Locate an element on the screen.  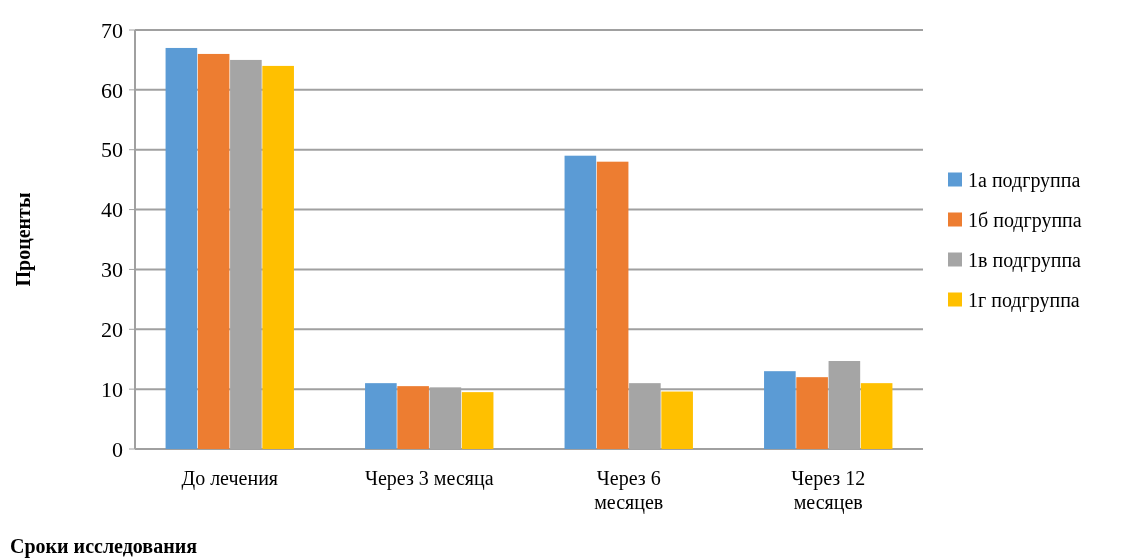
legend-label: 1г подгруппа is located at coordinates (1024, 300).